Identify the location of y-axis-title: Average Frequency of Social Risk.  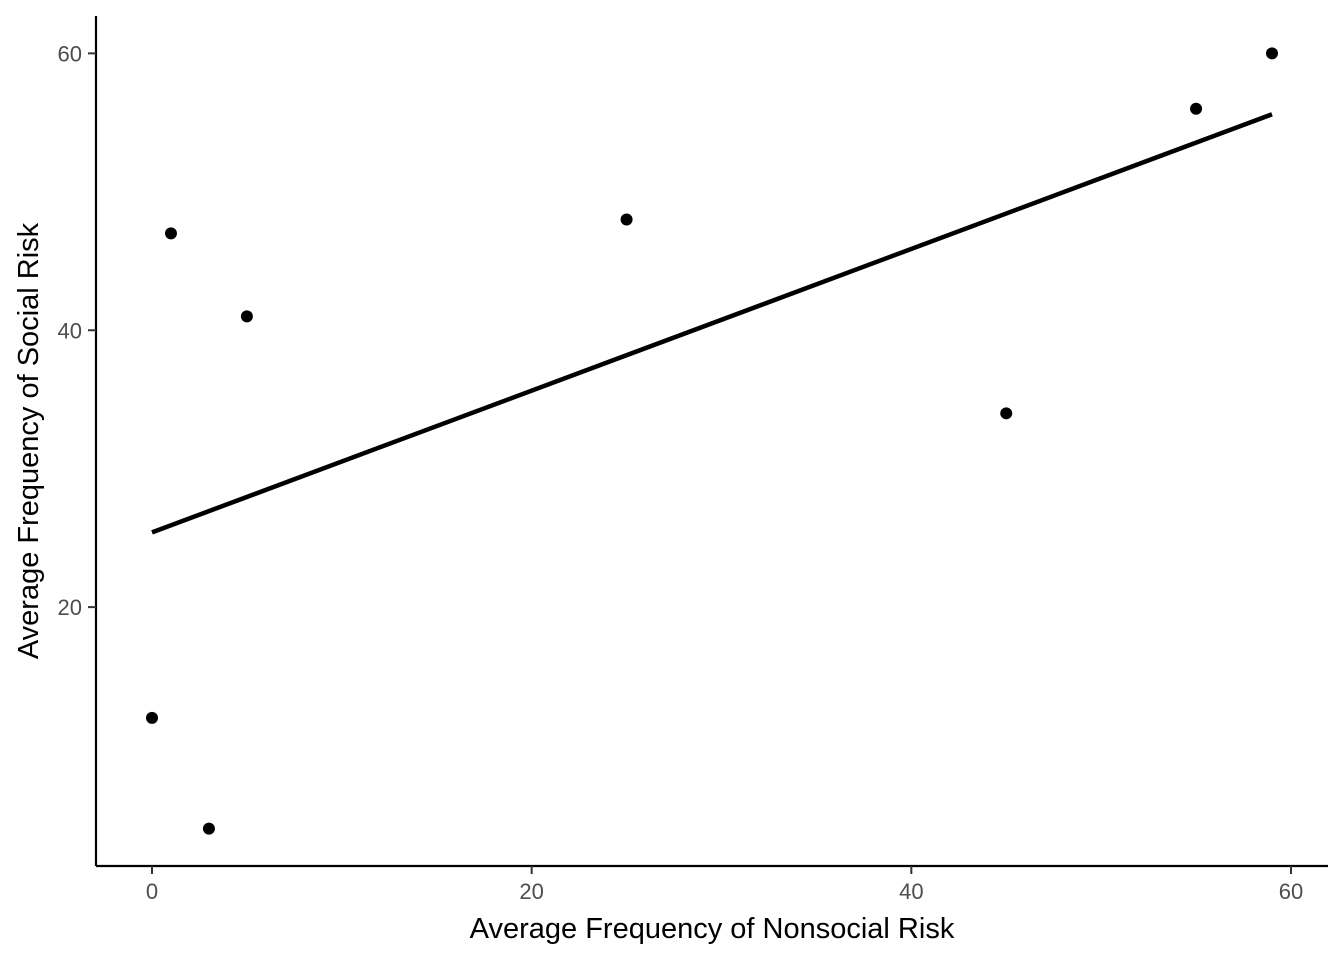
(29, 440).